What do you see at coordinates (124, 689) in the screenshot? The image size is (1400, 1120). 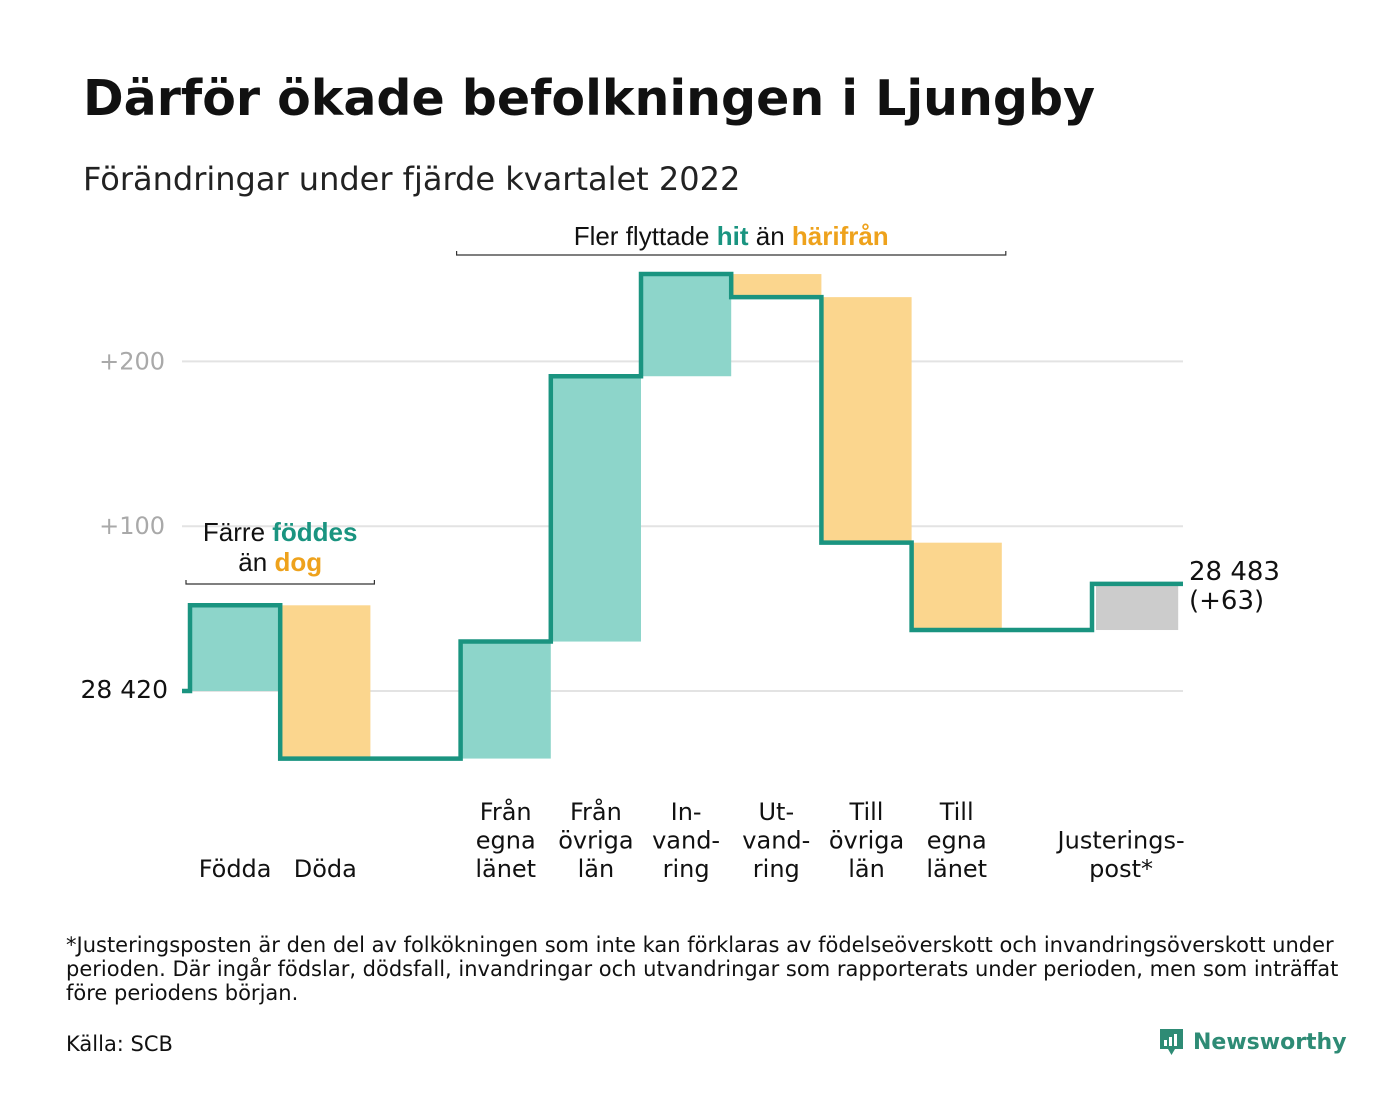 I see `start-value-label: 28 420` at bounding box center [124, 689].